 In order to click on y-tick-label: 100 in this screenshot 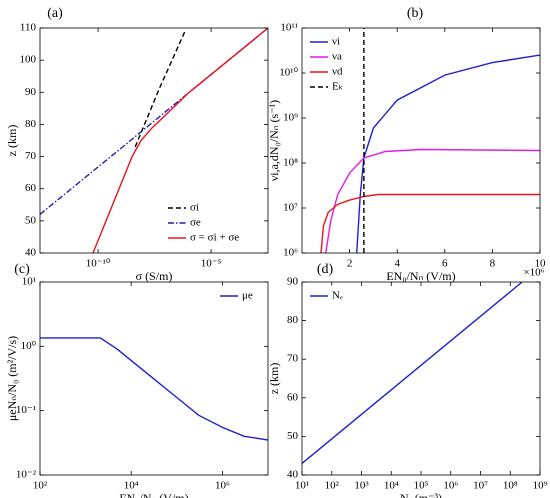, I will do `click(28, 60)`.